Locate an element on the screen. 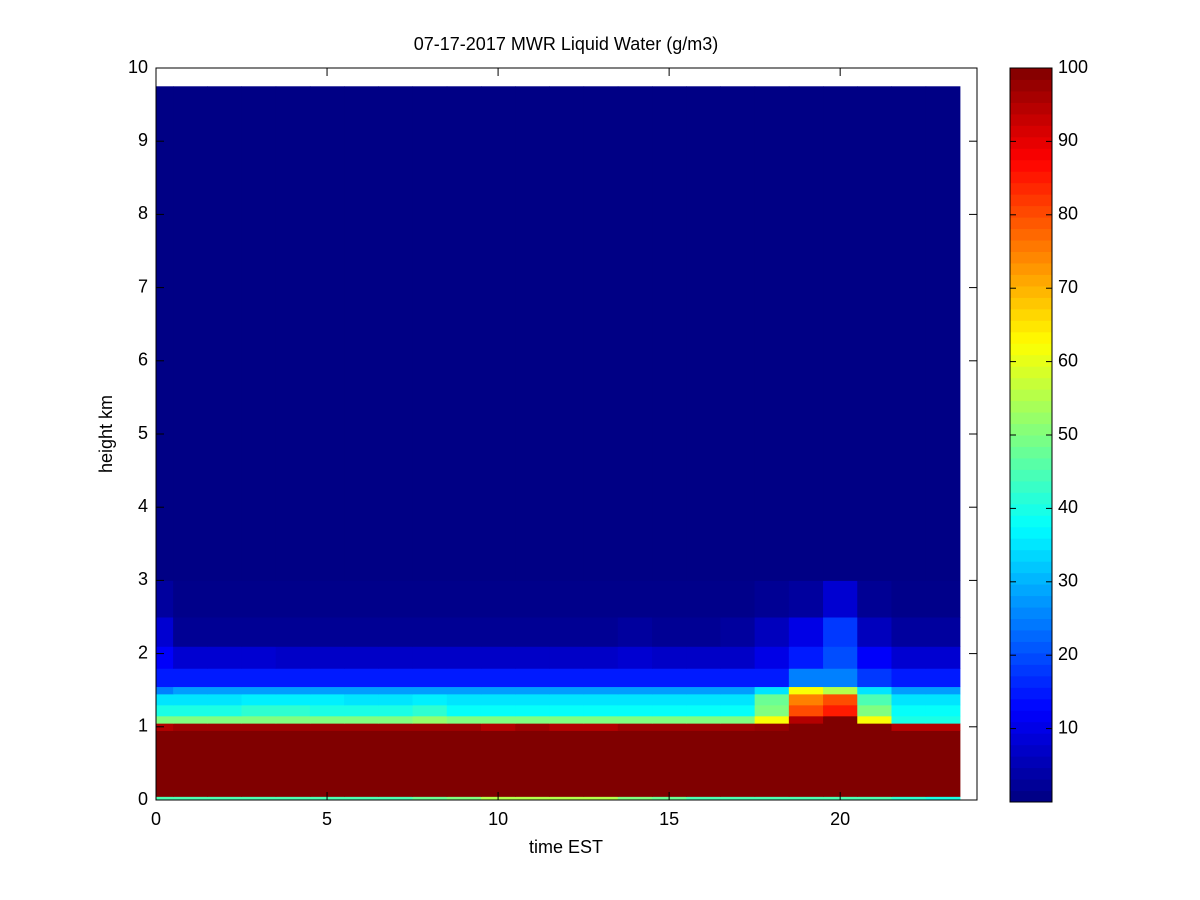 Image resolution: width=1200 pixels, height=900 pixels. colorbar-tick-label: 80 is located at coordinates (1068, 214).